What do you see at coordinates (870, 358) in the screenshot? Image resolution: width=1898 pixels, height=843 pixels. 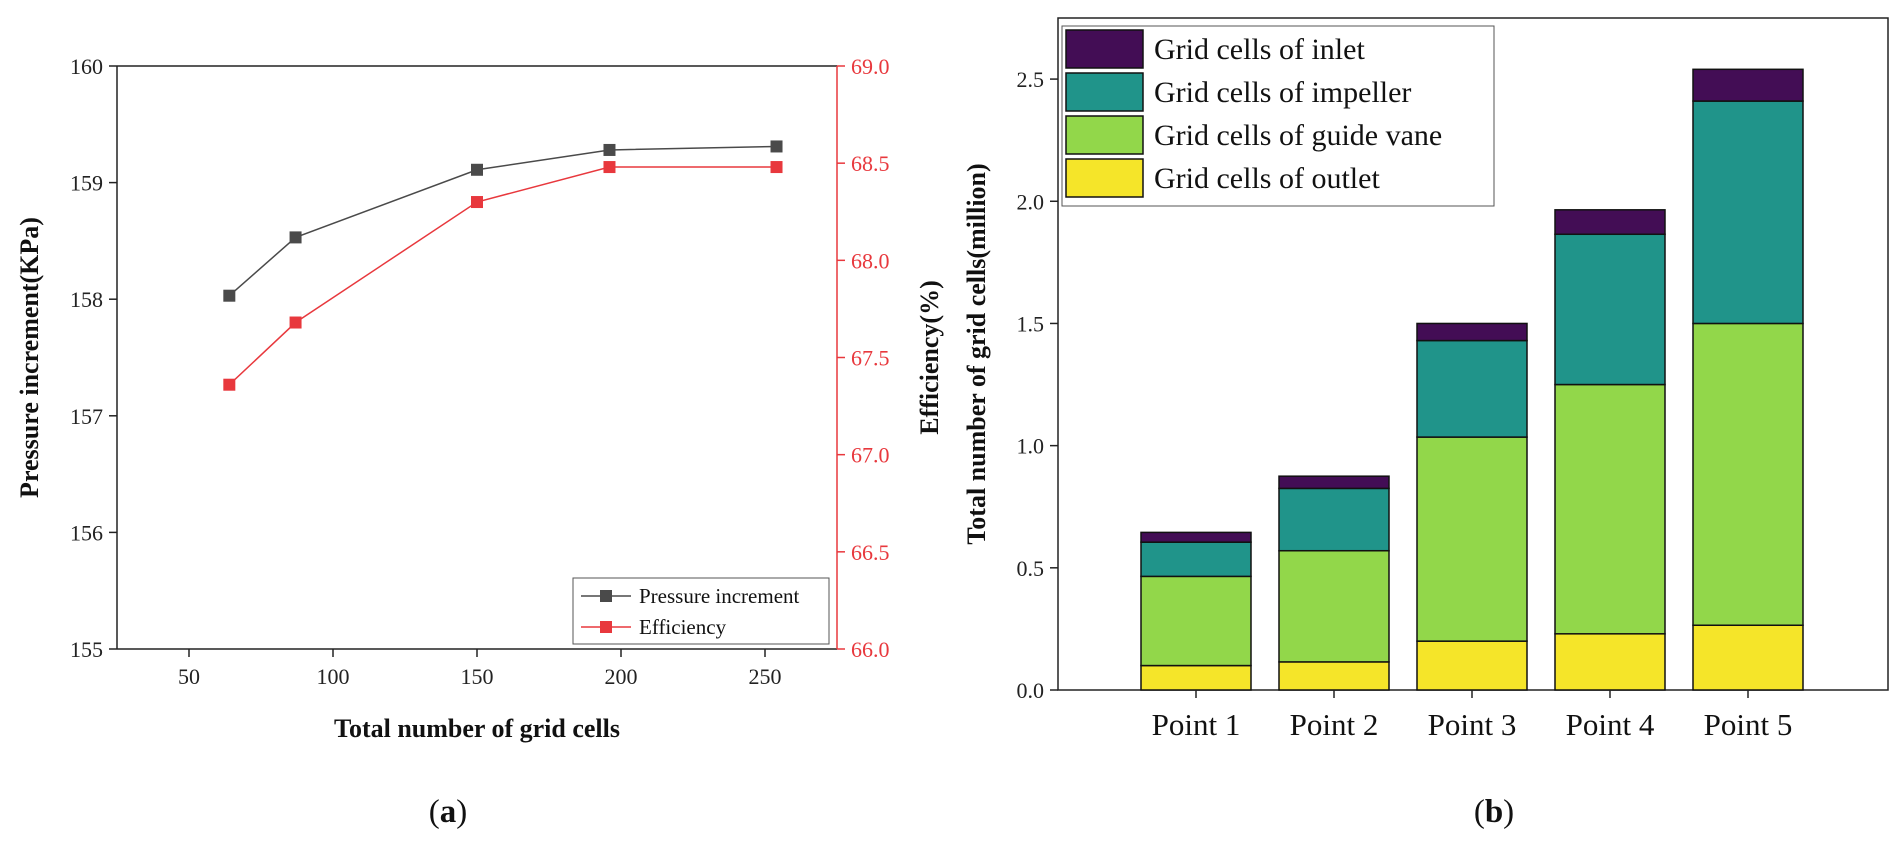 I see `y2-tick-label: 67.5` at bounding box center [870, 358].